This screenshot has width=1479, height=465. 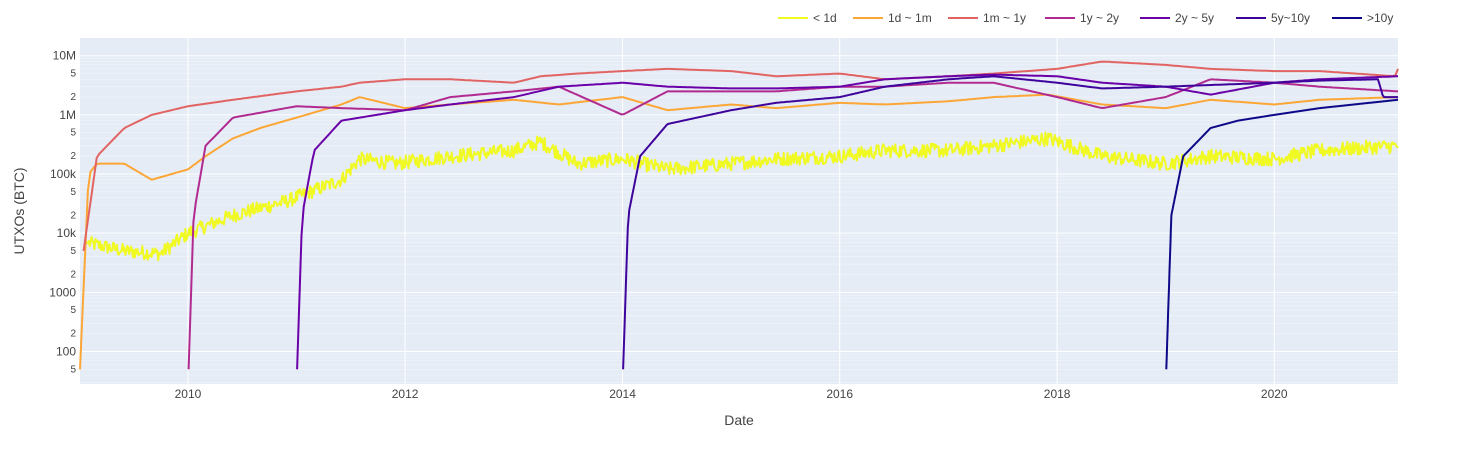 I want to click on x-axis: 2010 2012 2014 2016 2018 2020, so click(x=731, y=394).